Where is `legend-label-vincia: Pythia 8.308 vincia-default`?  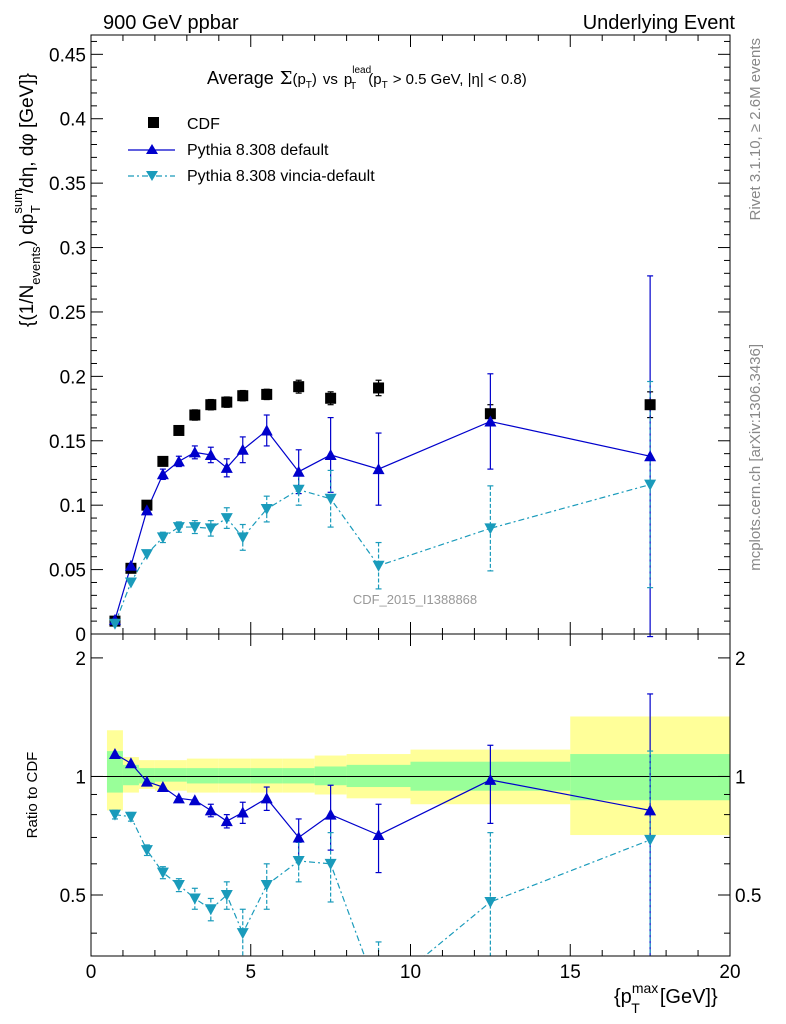
legend-label-vincia: Pythia 8.308 vincia-default is located at coordinates (281, 176).